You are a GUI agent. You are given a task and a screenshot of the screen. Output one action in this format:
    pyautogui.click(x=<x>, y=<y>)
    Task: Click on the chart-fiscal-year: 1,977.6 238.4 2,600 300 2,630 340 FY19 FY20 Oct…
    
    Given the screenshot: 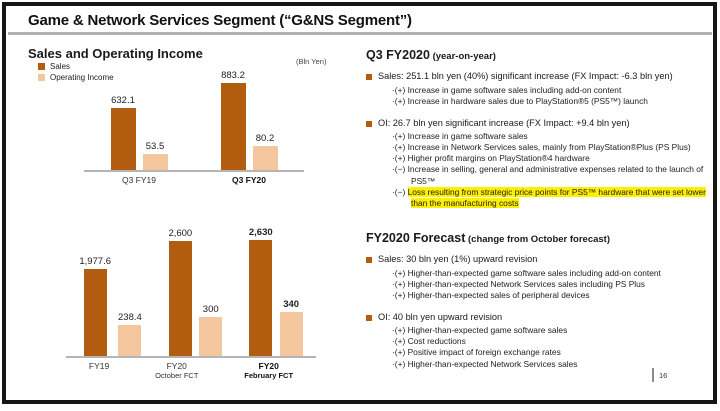 What is the action you would take?
    pyautogui.click(x=191, y=302)
    